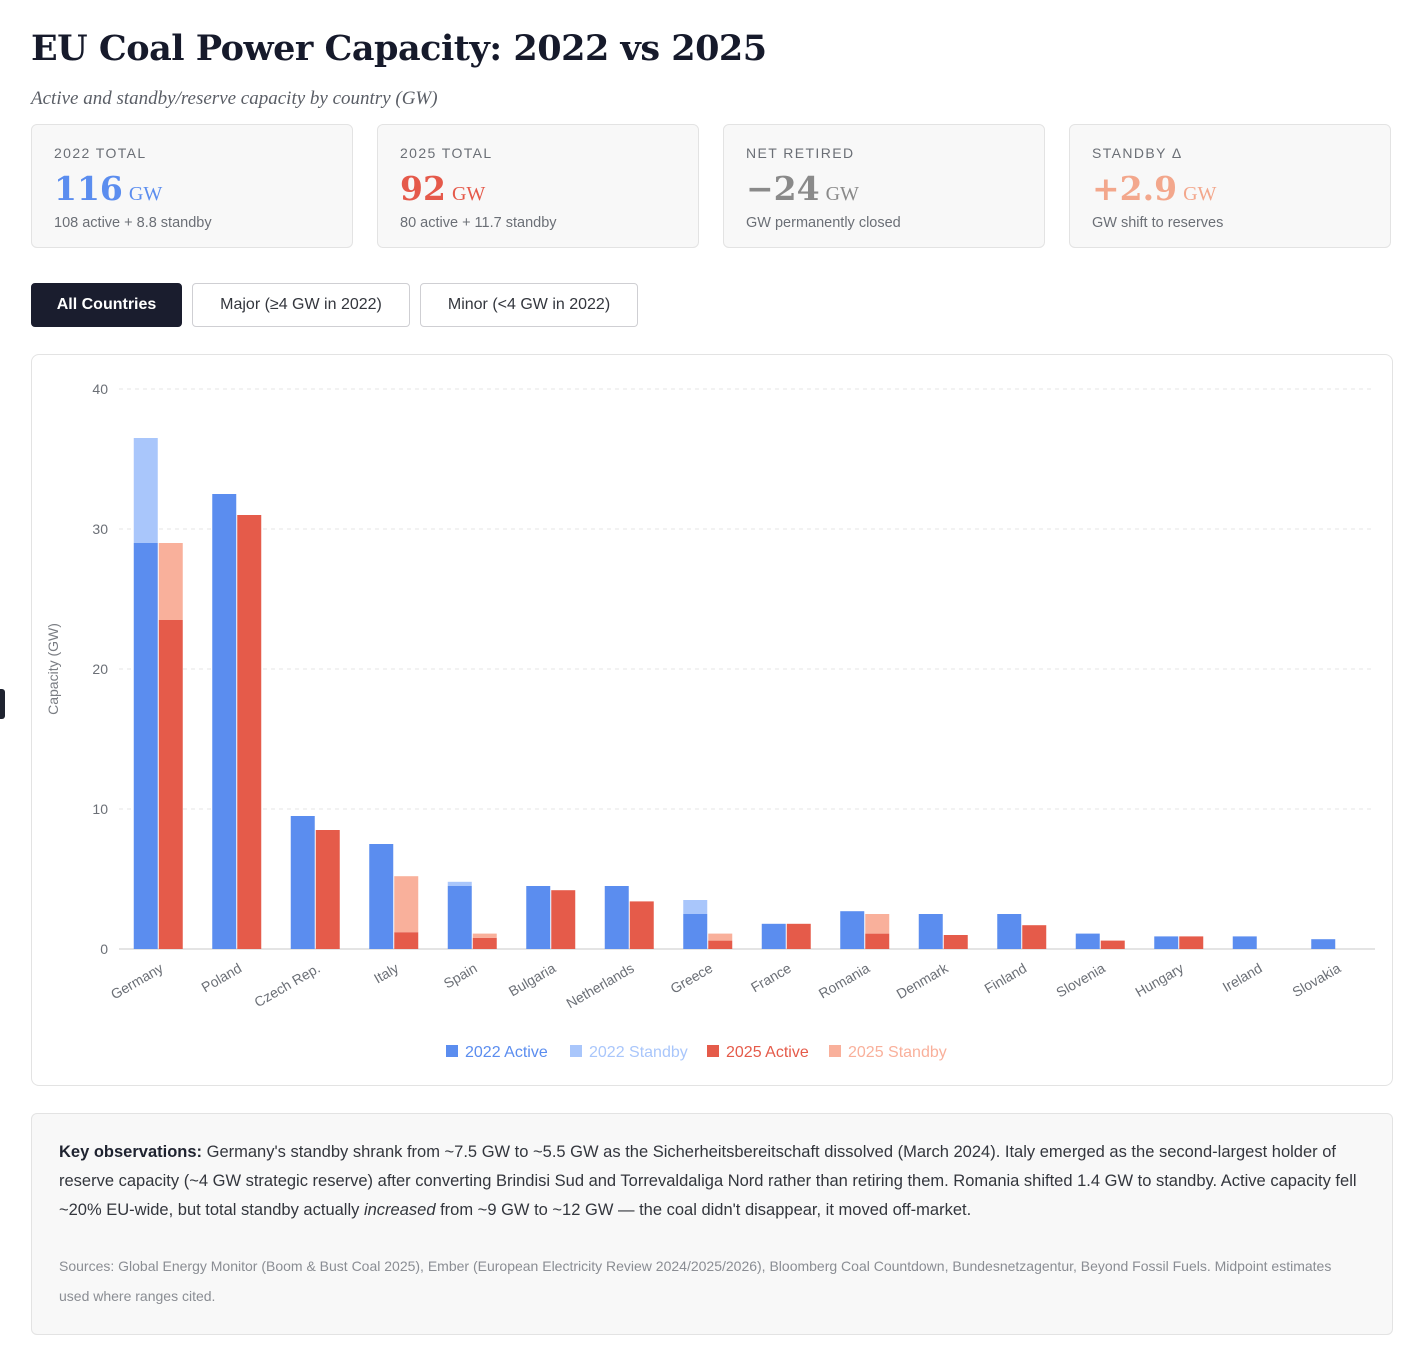  Describe the element at coordinates (538, 186) in the screenshot. I see `stat-card-2025-total: 2025 Total 92 GW 80 active + 11.7 standby` at that location.